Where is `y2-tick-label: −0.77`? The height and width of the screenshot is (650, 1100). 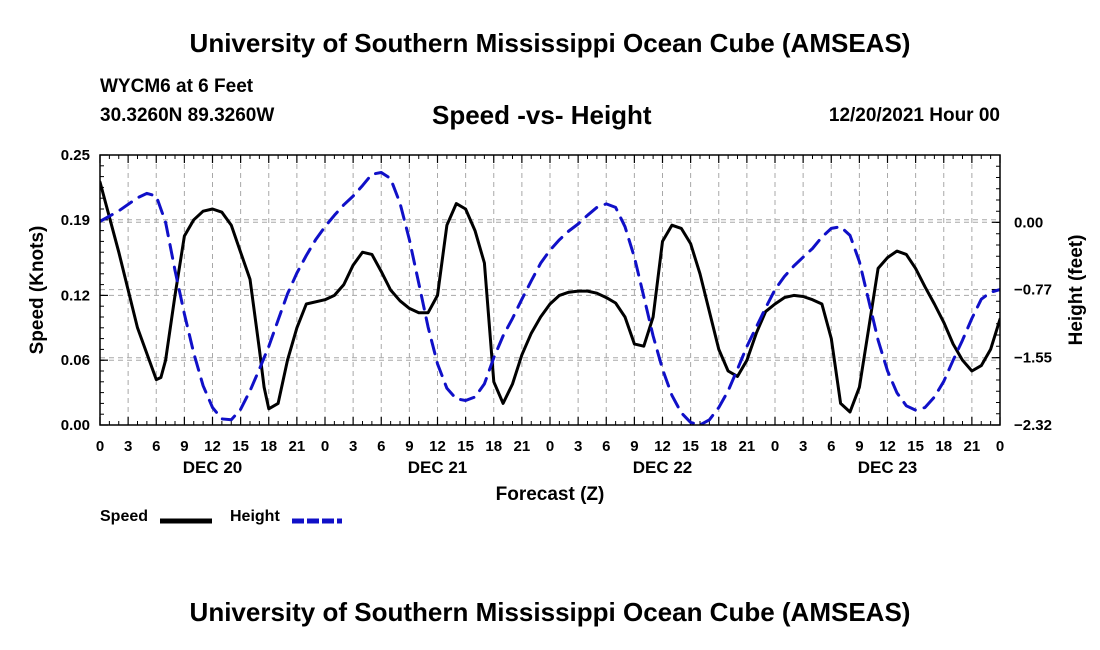 y2-tick-label: −0.77 is located at coordinates (1033, 290).